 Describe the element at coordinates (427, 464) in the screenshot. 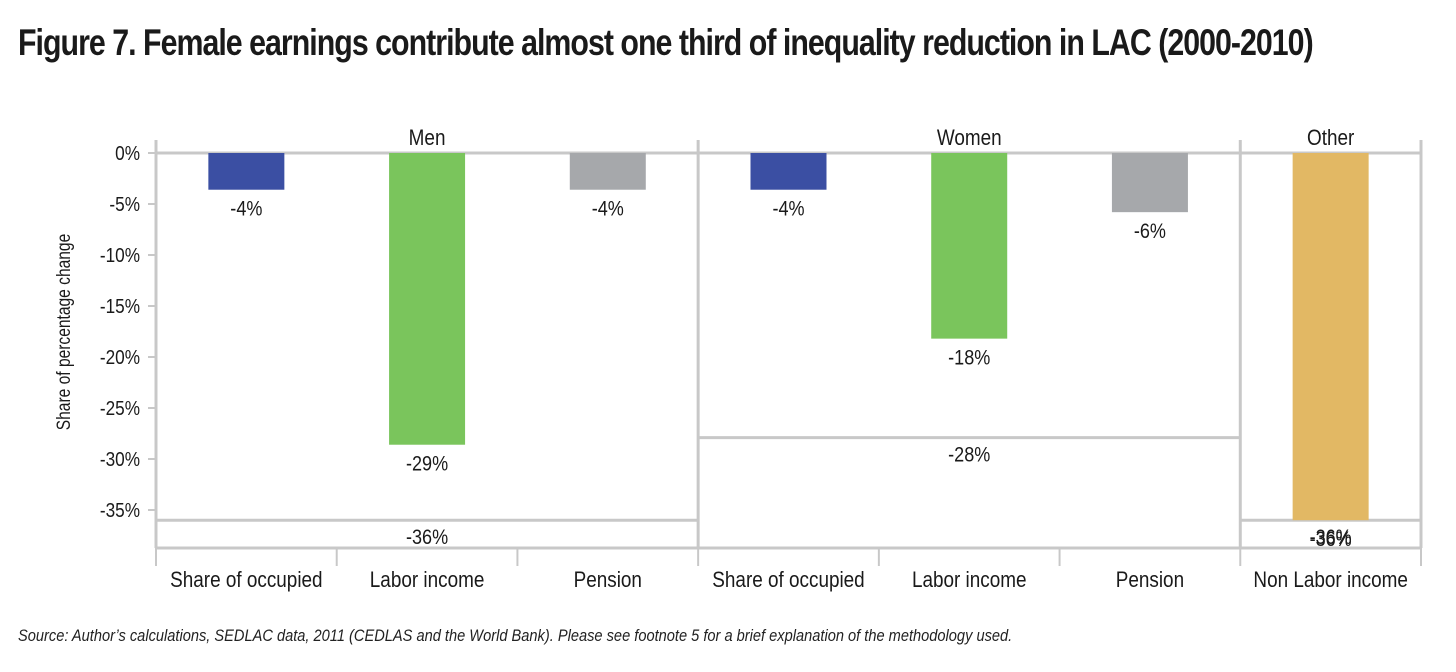

I see `bar-value-label: -29%` at that location.